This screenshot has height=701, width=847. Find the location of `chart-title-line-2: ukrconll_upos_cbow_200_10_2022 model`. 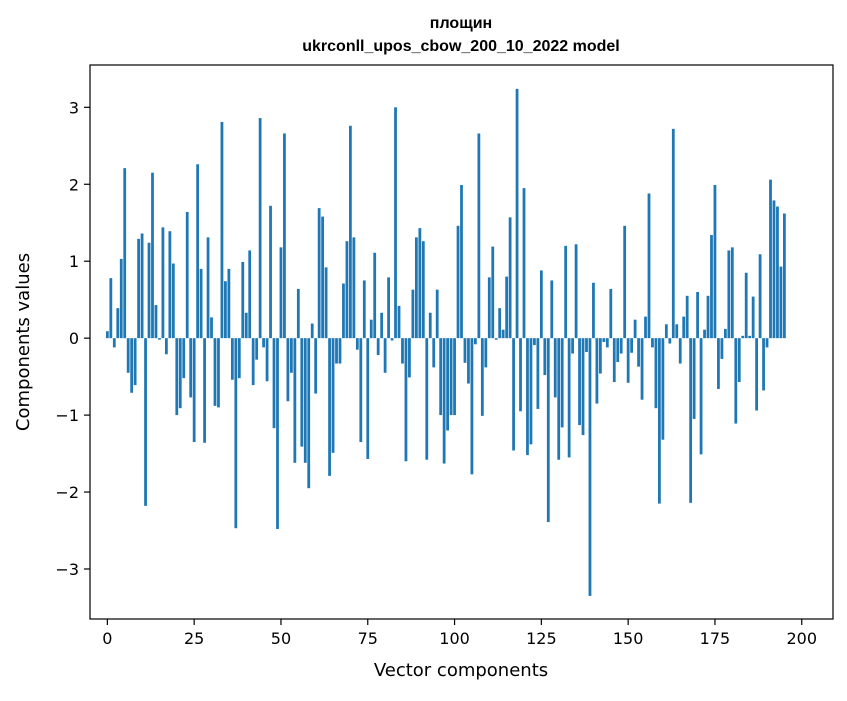

chart-title-line-2: ukrconll_upos_cbow_200_10_2022 model is located at coordinates (460, 46).